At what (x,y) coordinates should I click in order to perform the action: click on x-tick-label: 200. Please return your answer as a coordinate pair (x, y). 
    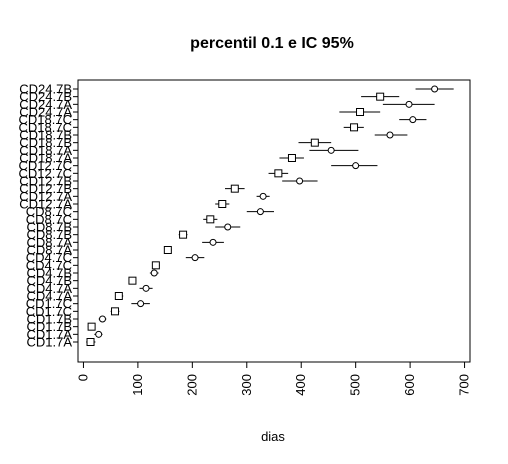
    Looking at the image, I should click on (191, 385).